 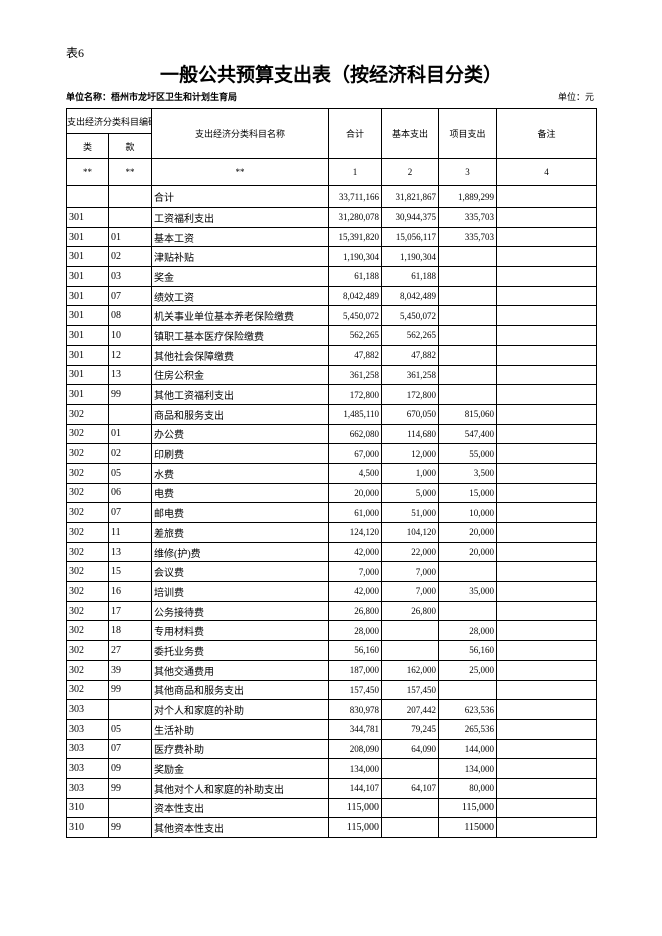 What do you see at coordinates (410, 473) in the screenshot?
I see `value-cell: 1,000` at bounding box center [410, 473].